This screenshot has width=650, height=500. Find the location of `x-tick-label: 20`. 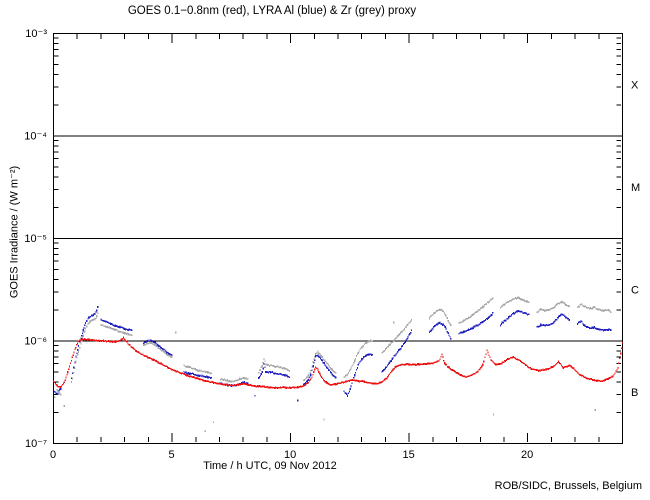

x-tick-label: 20 is located at coordinates (527, 455).